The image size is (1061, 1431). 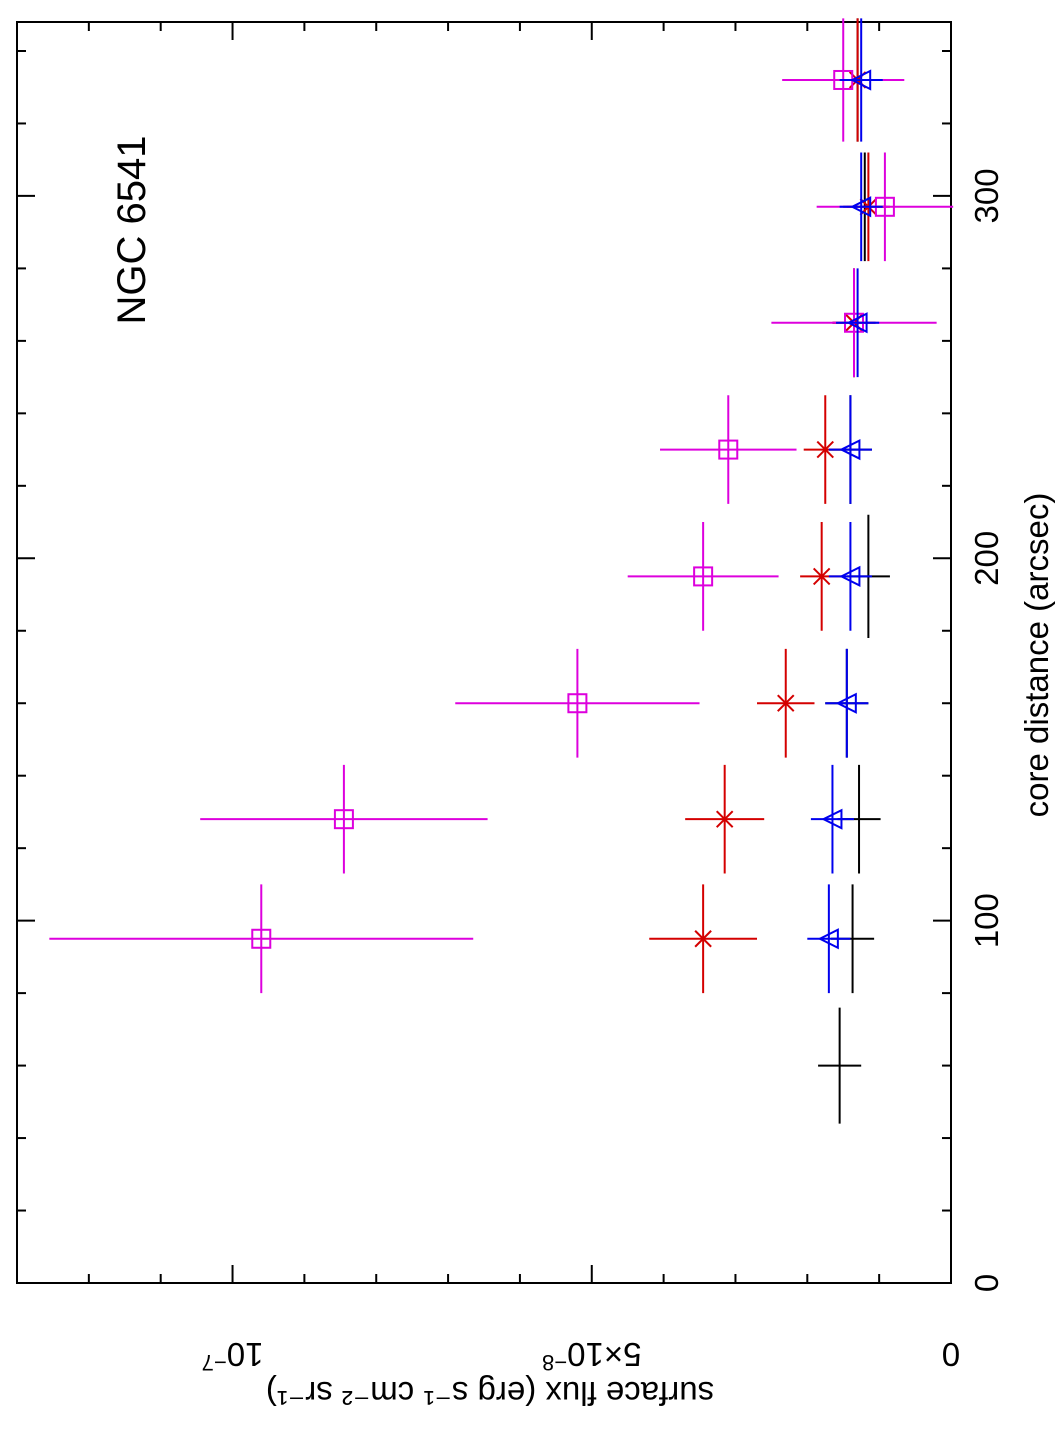 I want to click on x-tick-label: 200, so click(x=986, y=558).